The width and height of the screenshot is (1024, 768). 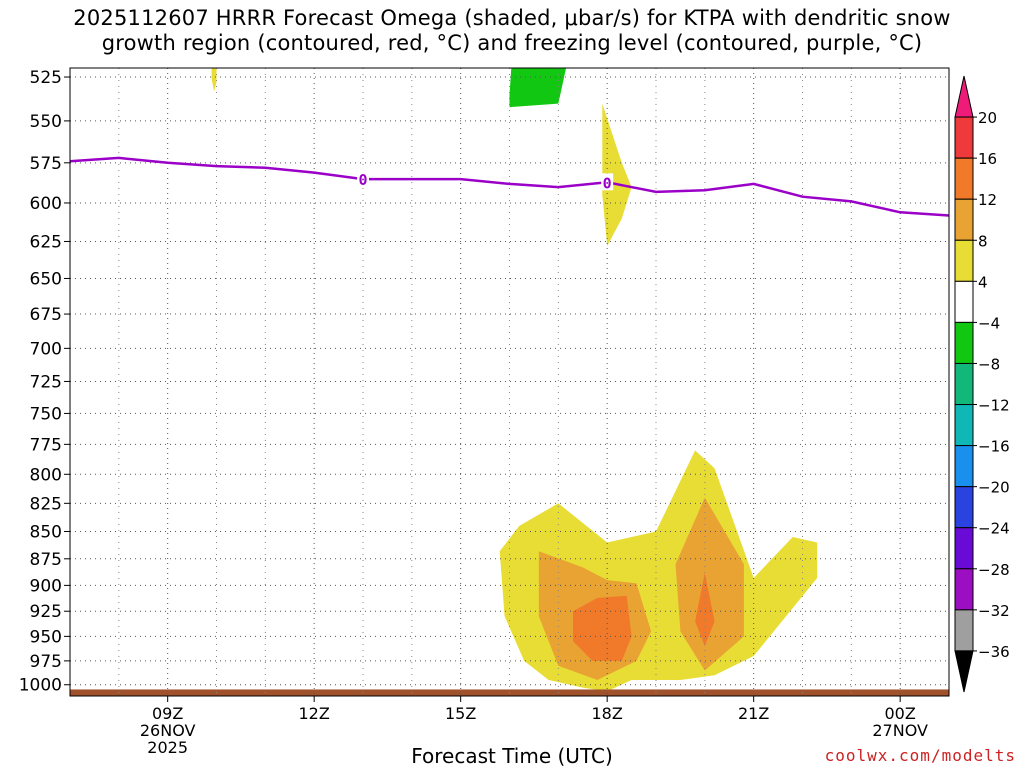 What do you see at coordinates (46, 475) in the screenshot?
I see `y-tick-label-800: 800` at bounding box center [46, 475].